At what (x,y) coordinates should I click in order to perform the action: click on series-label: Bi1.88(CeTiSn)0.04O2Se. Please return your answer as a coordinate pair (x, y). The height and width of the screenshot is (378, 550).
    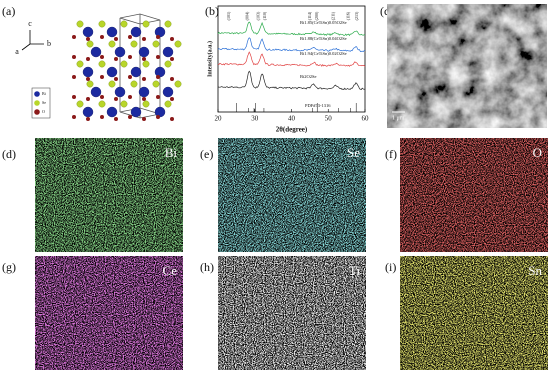
    Looking at the image, I should click on (323, 38).